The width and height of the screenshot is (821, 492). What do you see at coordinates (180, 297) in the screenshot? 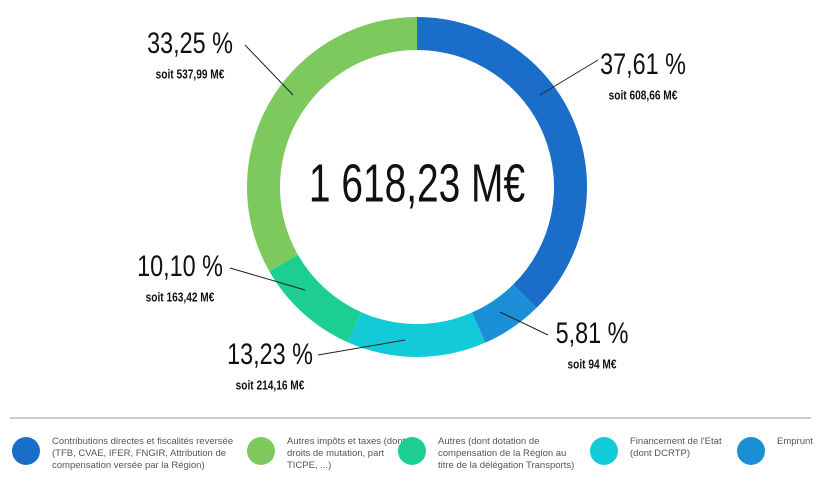
I see `amount-label: soit 163,42 M€` at bounding box center [180, 297].